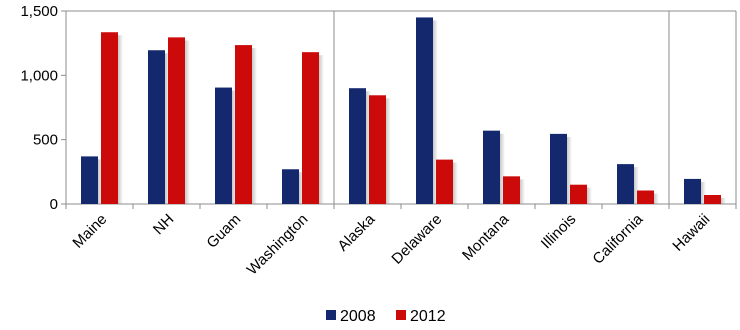  Describe the element at coordinates (424, 110) in the screenshot. I see `bar-2008-delaware` at that location.